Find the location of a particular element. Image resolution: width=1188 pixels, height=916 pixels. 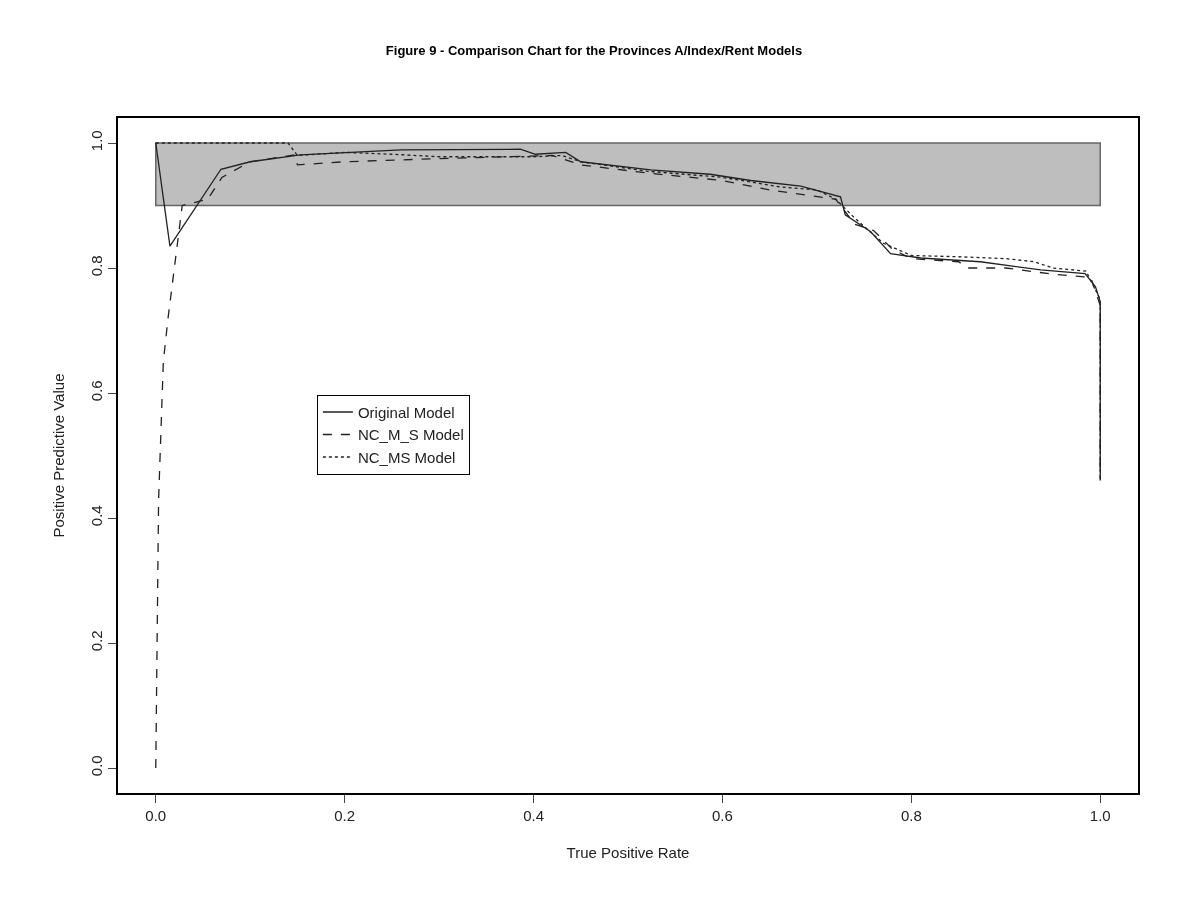

y-tick-label: 0.4 is located at coordinates (97, 516).